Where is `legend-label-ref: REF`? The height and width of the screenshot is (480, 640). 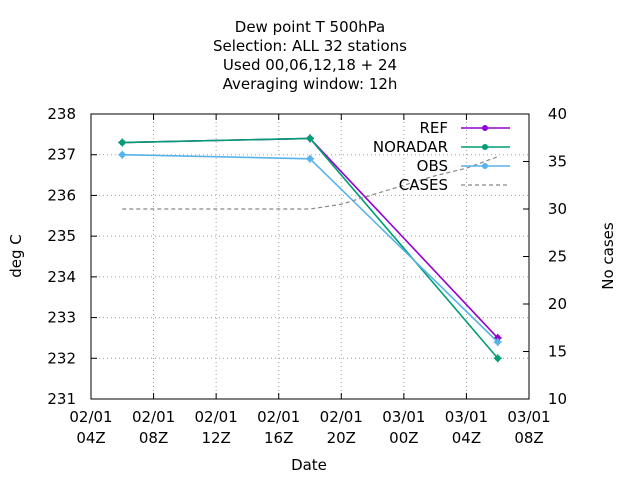 legend-label-ref: REF is located at coordinates (433, 128).